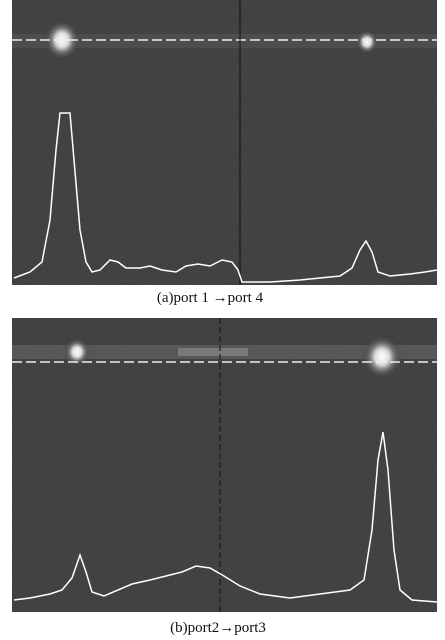 Image resolution: width=445 pixels, height=640 pixels. I want to click on caption: (a)port 1 →port 4, so click(210, 298).